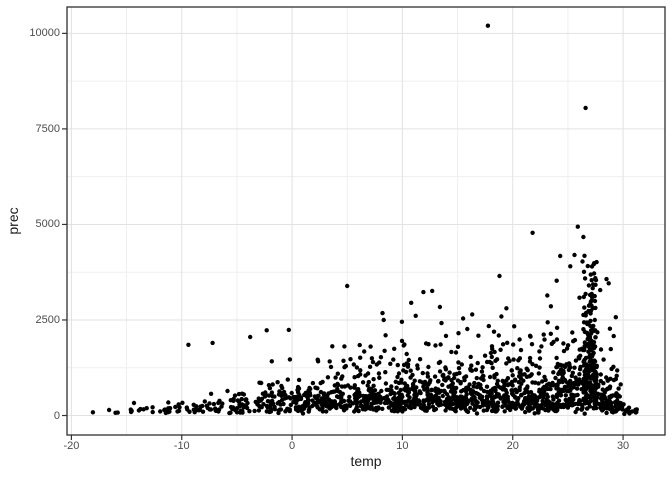 The width and height of the screenshot is (672, 480). What do you see at coordinates (47, 128) in the screenshot?
I see `y-tick-label: 7500` at bounding box center [47, 128].